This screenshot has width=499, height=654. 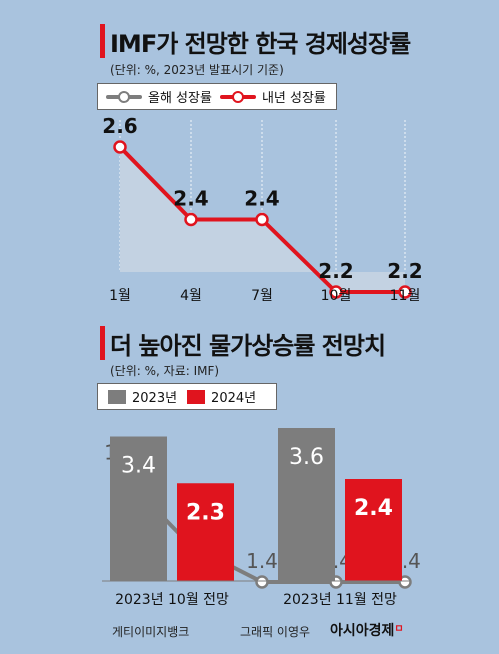 I want to click on x-tick-label-3: 10월, so click(x=336, y=296).